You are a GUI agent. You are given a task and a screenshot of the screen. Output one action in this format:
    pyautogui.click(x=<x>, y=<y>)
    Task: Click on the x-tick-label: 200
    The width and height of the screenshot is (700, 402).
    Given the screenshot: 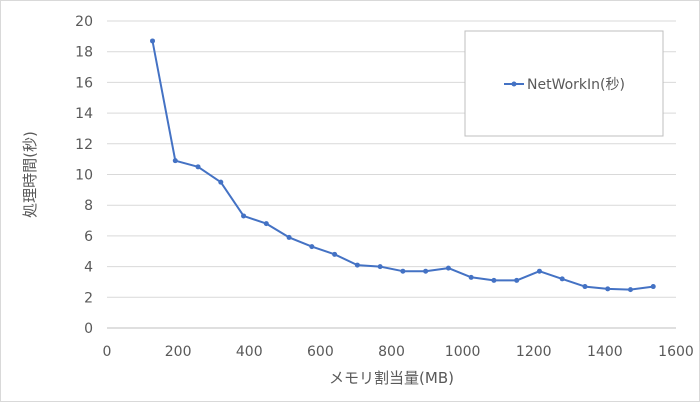 What is the action you would take?
    pyautogui.click(x=178, y=352)
    